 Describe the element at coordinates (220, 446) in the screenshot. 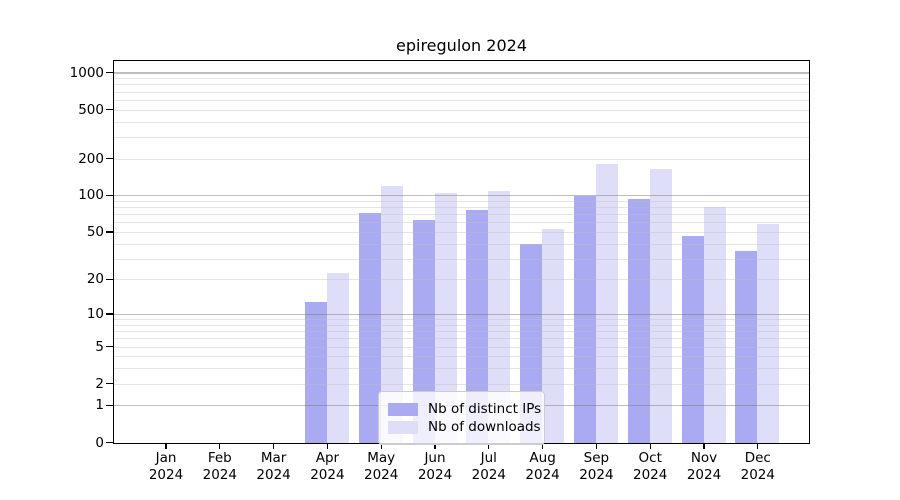

I see `x-tick-feb` at that location.